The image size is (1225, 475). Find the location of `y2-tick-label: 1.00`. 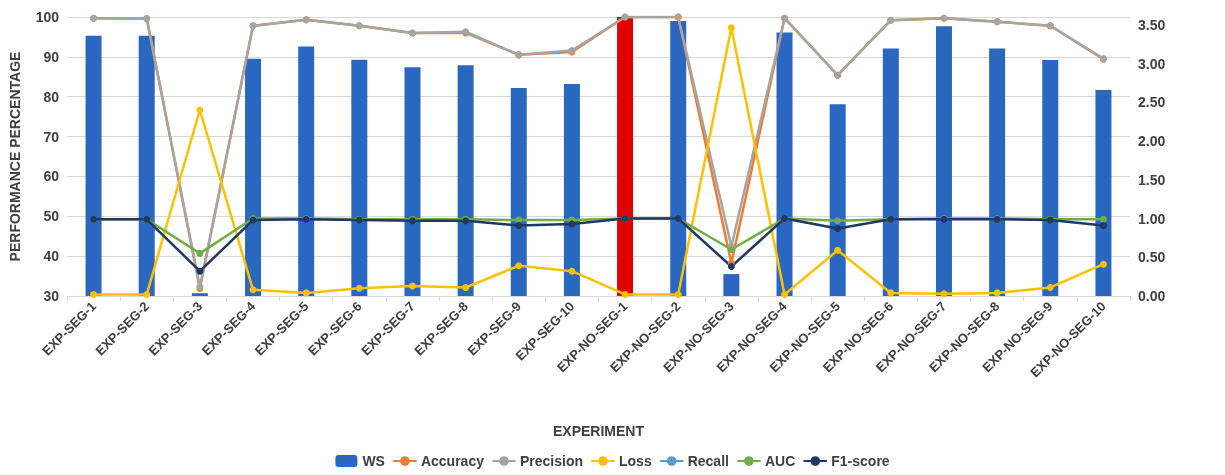

y2-tick-label: 1.00 is located at coordinates (1152, 218).